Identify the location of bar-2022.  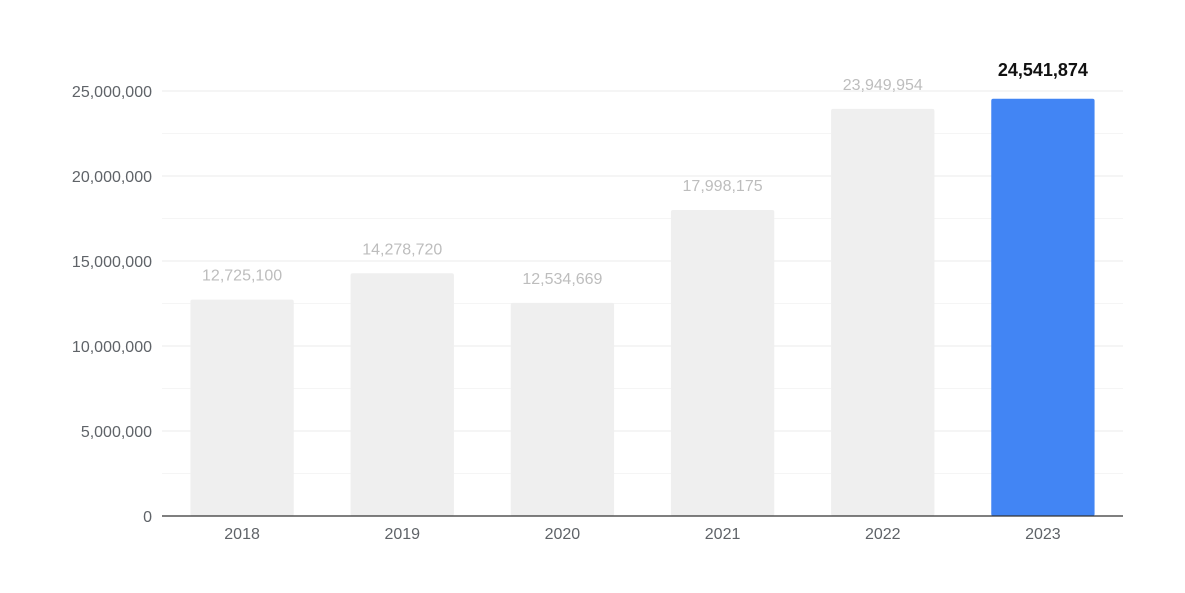
(883, 312).